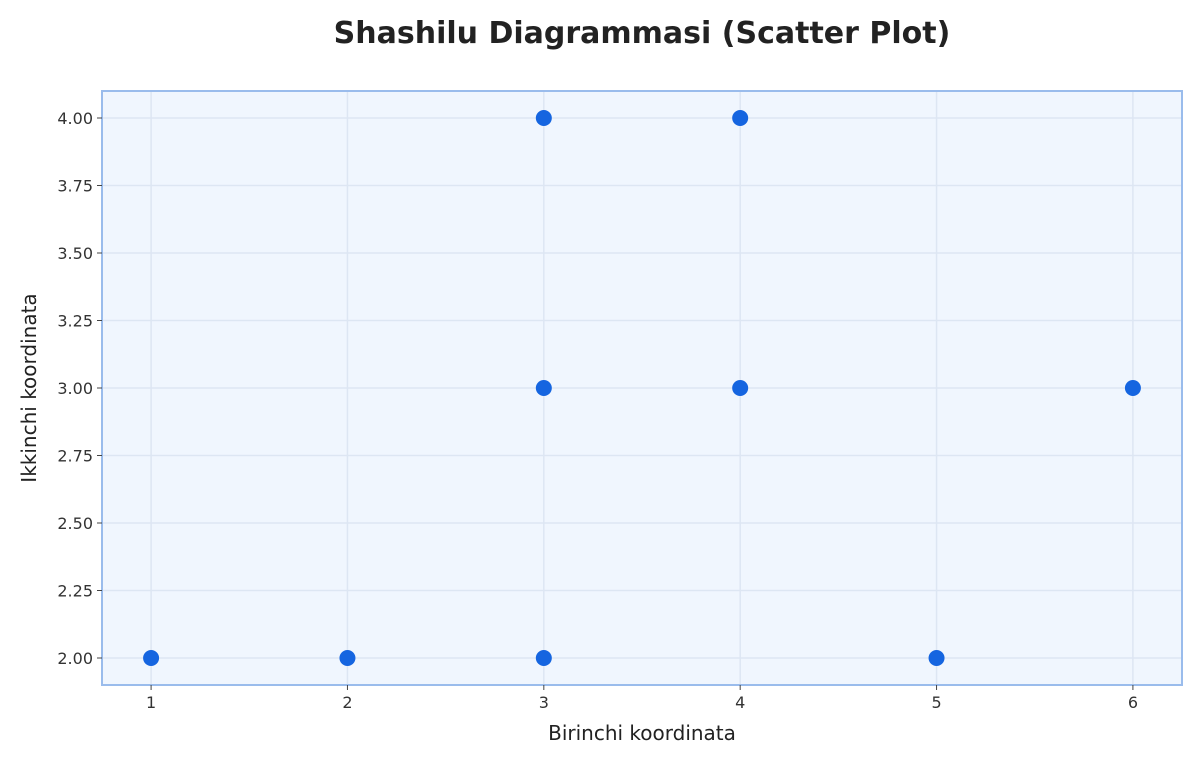 The width and height of the screenshot is (1200, 762). Describe the element at coordinates (347, 702) in the screenshot. I see `x-tick-label: 2` at that location.